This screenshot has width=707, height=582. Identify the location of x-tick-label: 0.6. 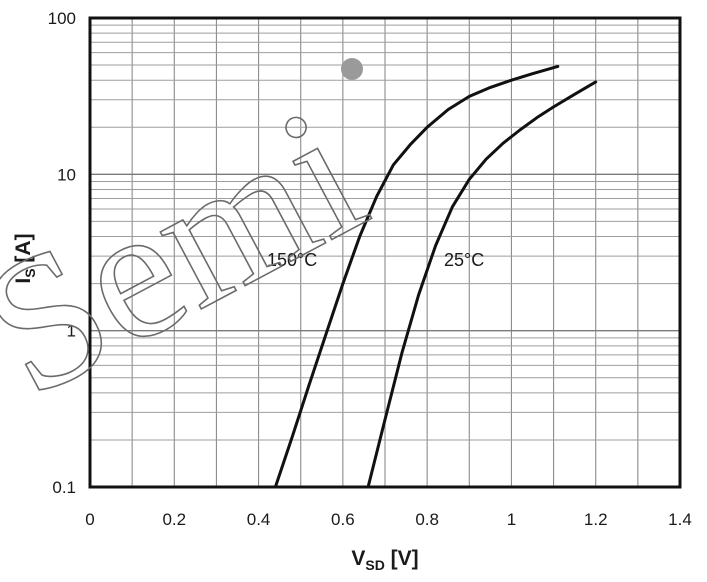
(343, 519).